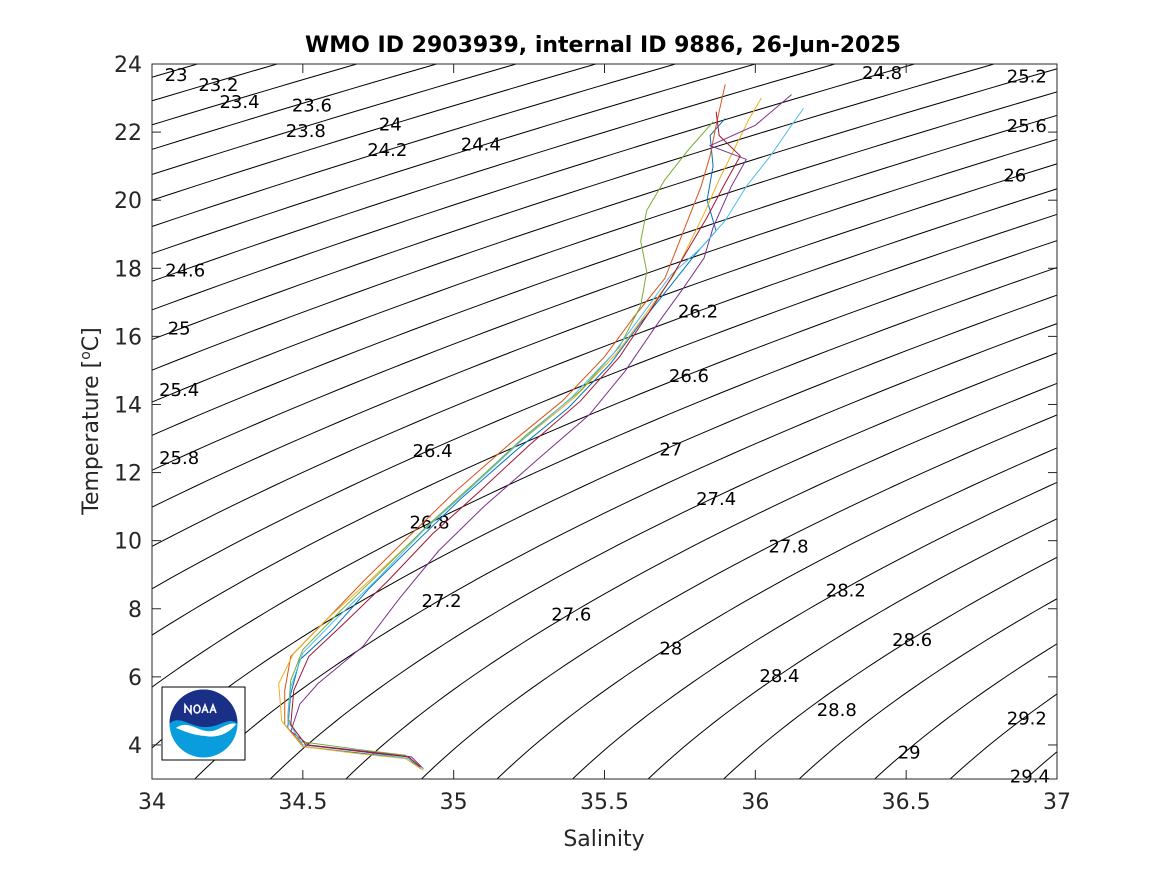 The width and height of the screenshot is (1167, 875). I want to click on isopycnal-label: 23.2, so click(218, 85).